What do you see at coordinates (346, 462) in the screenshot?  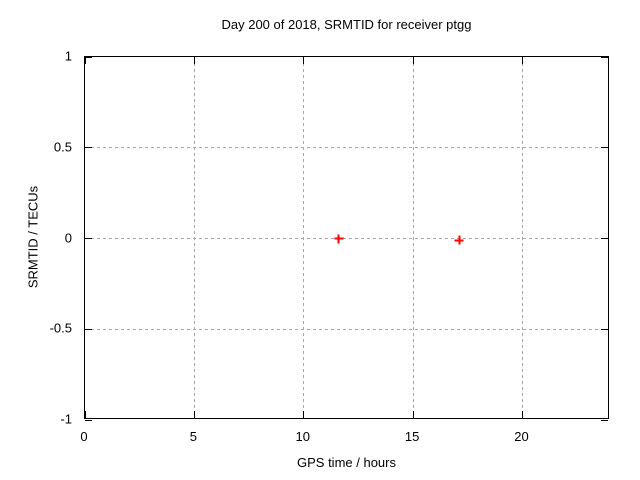 I see `x-axis-label: GPS time / hours` at bounding box center [346, 462].